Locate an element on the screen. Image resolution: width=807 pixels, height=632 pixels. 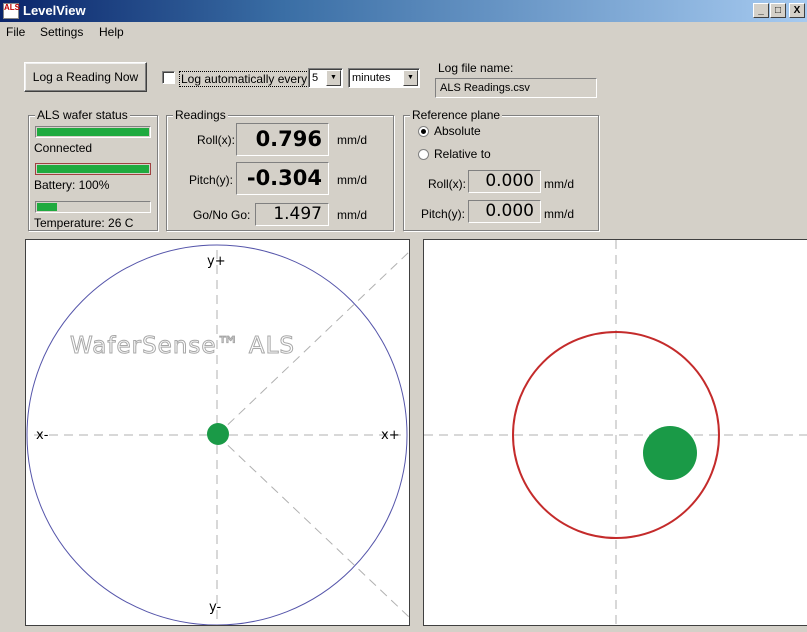
window-title: LevelView is located at coordinates (54, 10).